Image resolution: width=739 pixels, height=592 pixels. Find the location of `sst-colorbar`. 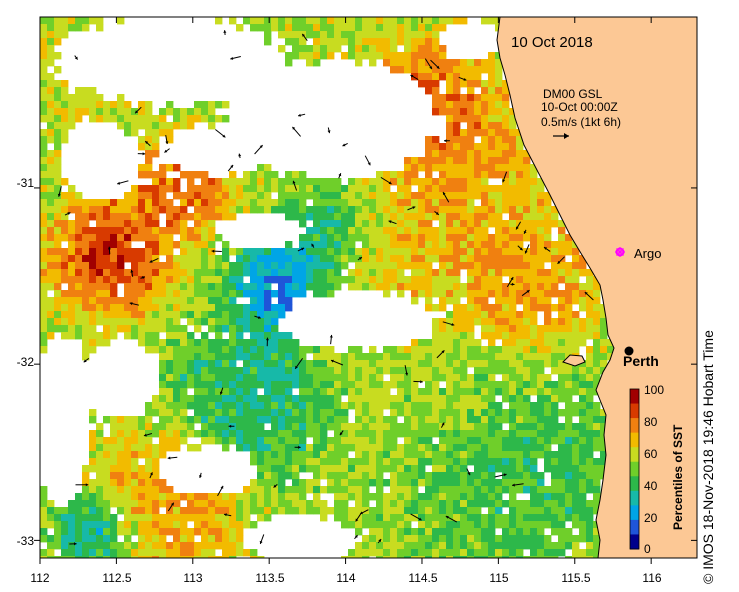

sst-colorbar is located at coordinates (634, 469).